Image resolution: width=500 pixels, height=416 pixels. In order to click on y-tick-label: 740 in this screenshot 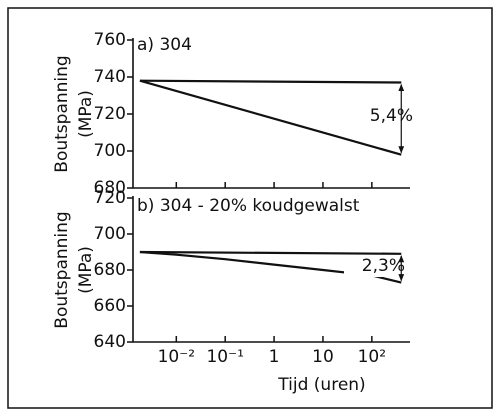, I will do `click(110, 77)`.